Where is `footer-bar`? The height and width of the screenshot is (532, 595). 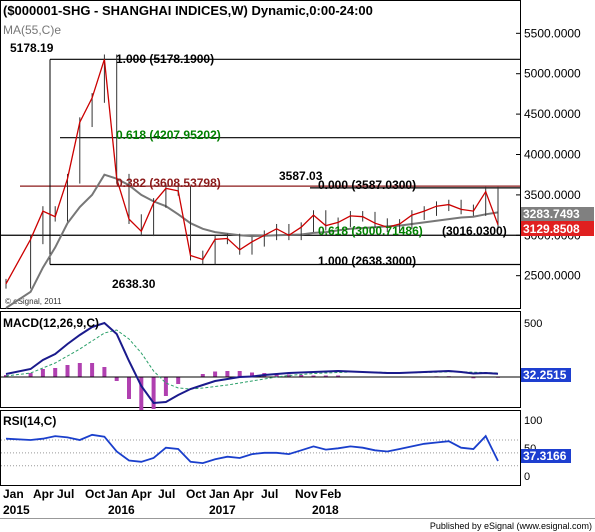
footer-bar is located at coordinates (297, 525).